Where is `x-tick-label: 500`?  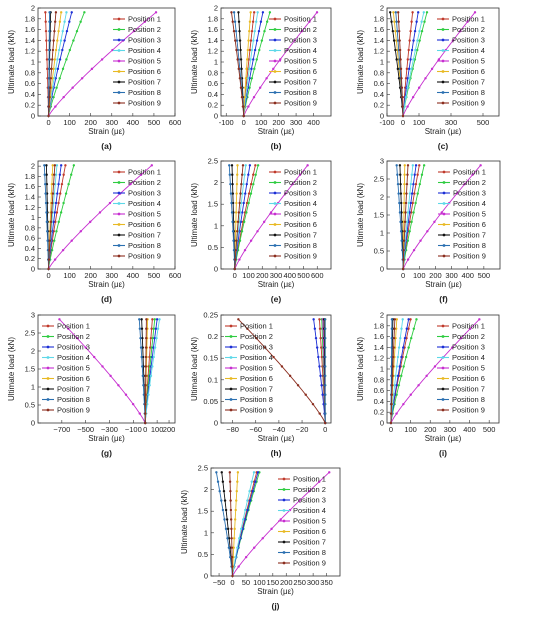
x-tick-label: 500 is located at coordinates (154, 275).